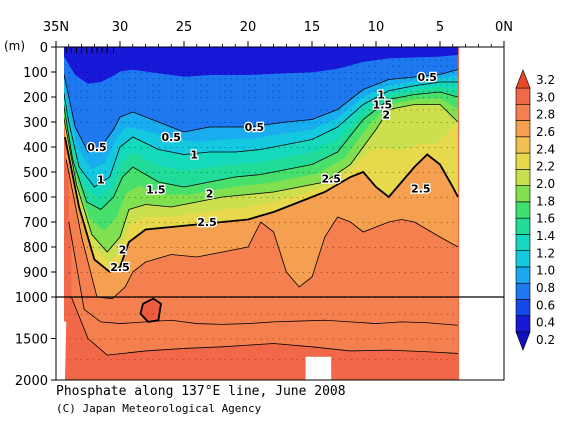  I want to click on y-tick-label: 400, so click(35, 148).